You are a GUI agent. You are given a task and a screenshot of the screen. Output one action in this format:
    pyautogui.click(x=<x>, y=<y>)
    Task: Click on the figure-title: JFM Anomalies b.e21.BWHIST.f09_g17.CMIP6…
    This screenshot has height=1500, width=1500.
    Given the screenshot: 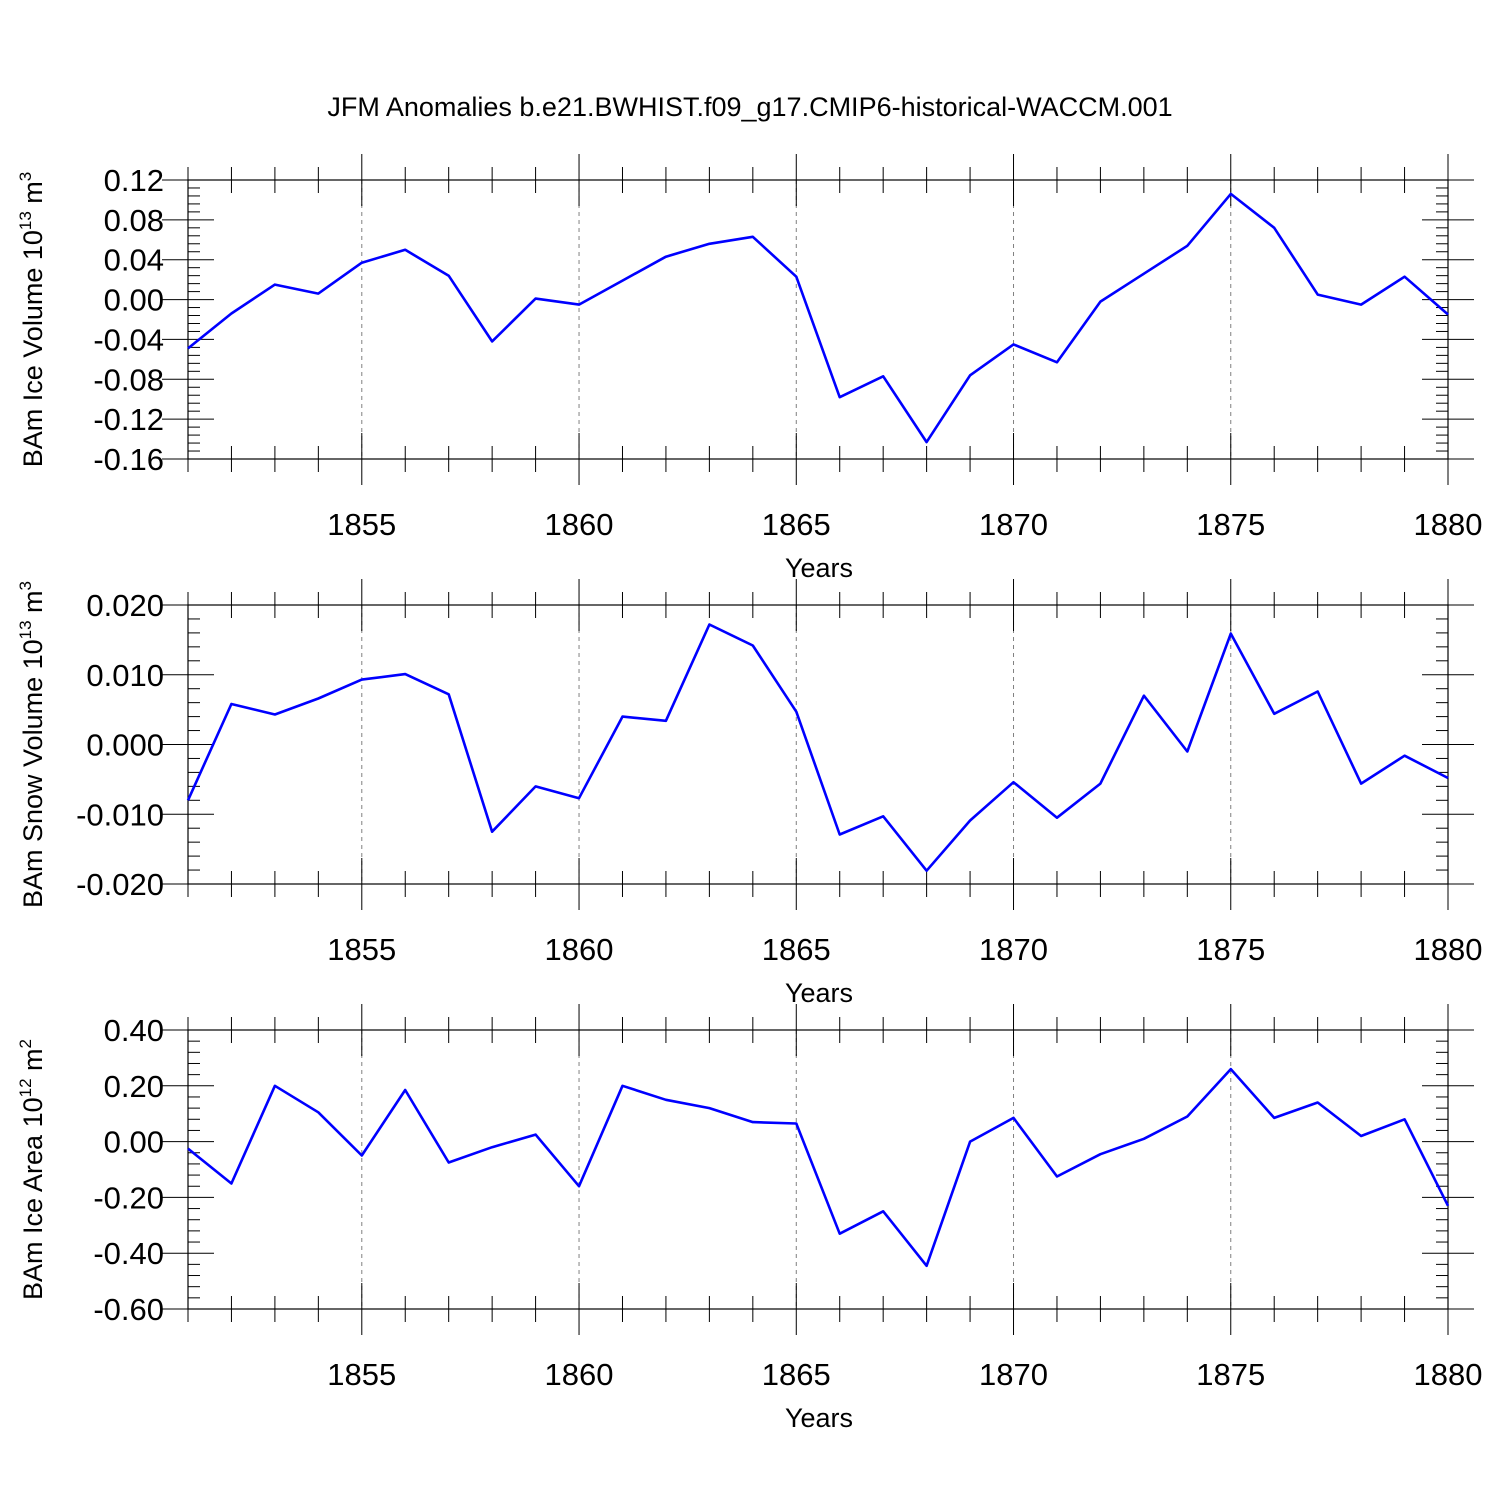 What is the action you would take?
    pyautogui.click(x=749, y=107)
    